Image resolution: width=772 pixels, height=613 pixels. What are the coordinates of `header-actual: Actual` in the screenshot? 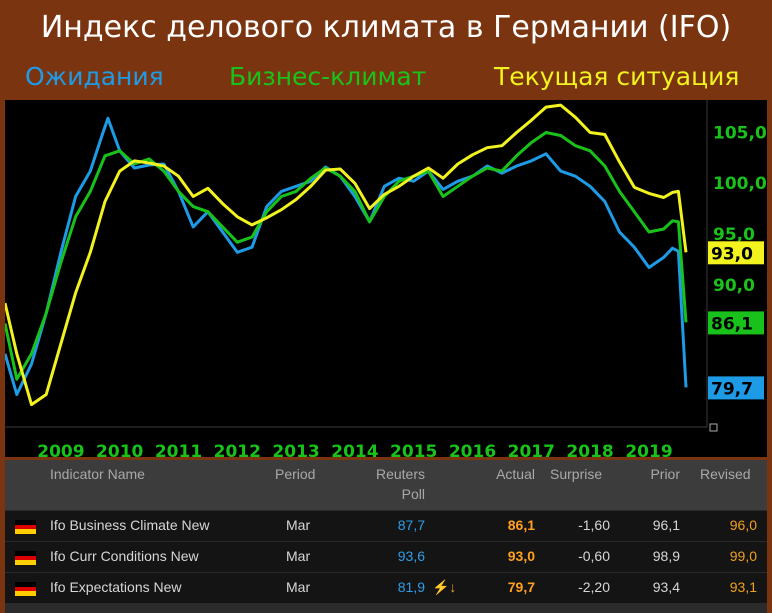 It's located at (515, 474).